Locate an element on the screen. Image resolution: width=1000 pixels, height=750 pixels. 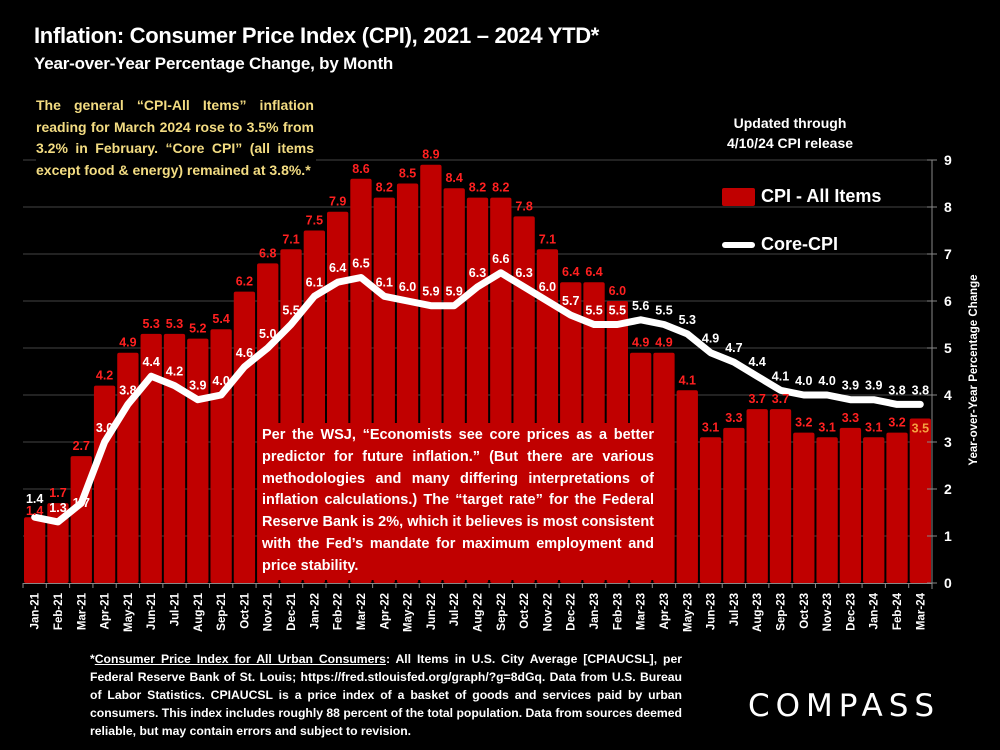
core-label-Jun-21: 4.4 is located at coordinates (150, 362).